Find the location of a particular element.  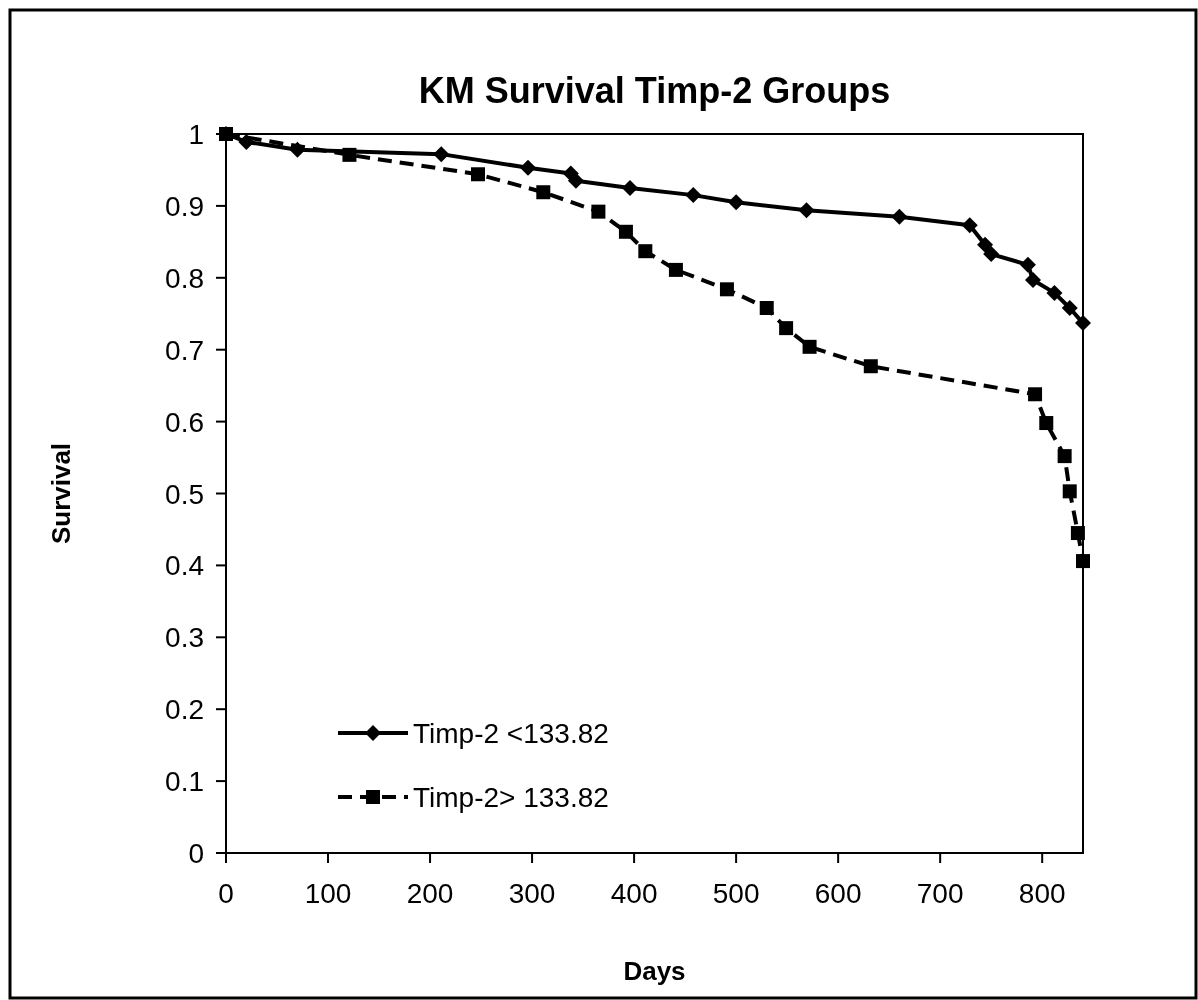

y-tick-label: 0.4 is located at coordinates (184, 566).